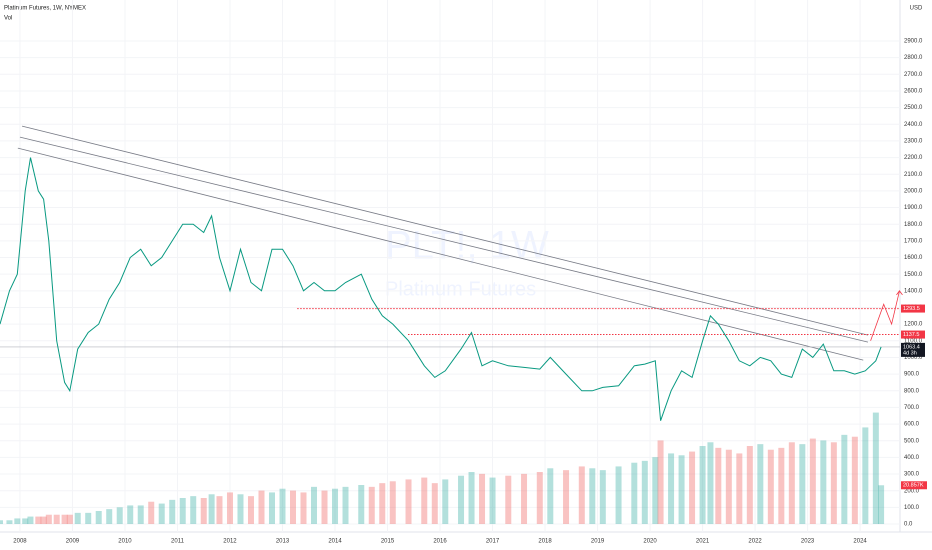 The height and width of the screenshot is (550, 932). What do you see at coordinates (912, 508) in the screenshot?
I see `y-tick-label: 100.0` at bounding box center [912, 508].